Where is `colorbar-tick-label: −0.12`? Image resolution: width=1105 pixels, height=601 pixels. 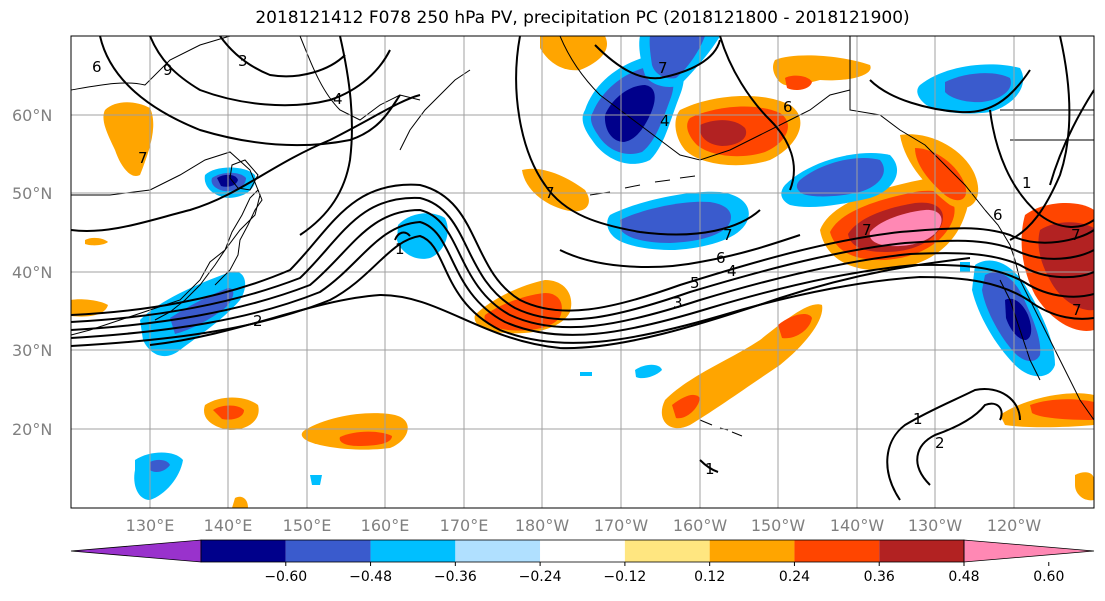
colorbar-tick-label: −0.12 is located at coordinates (624, 577).